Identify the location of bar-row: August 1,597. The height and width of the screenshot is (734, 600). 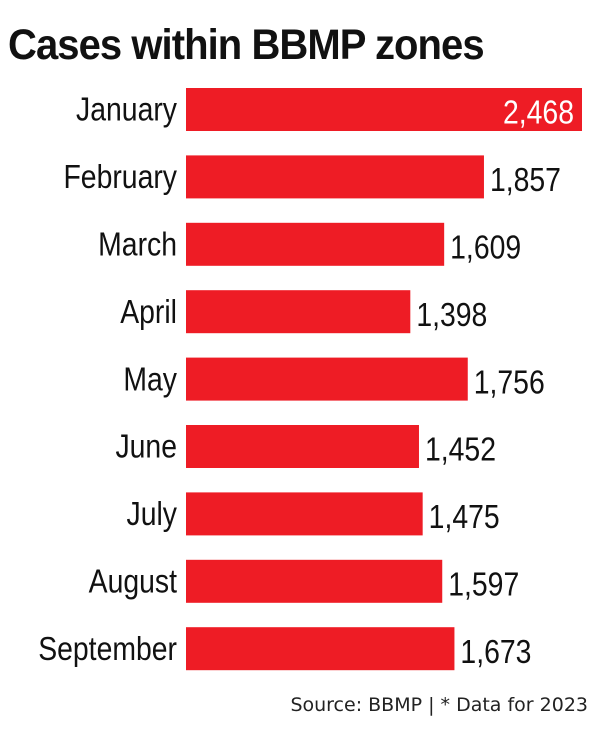
(304, 581).